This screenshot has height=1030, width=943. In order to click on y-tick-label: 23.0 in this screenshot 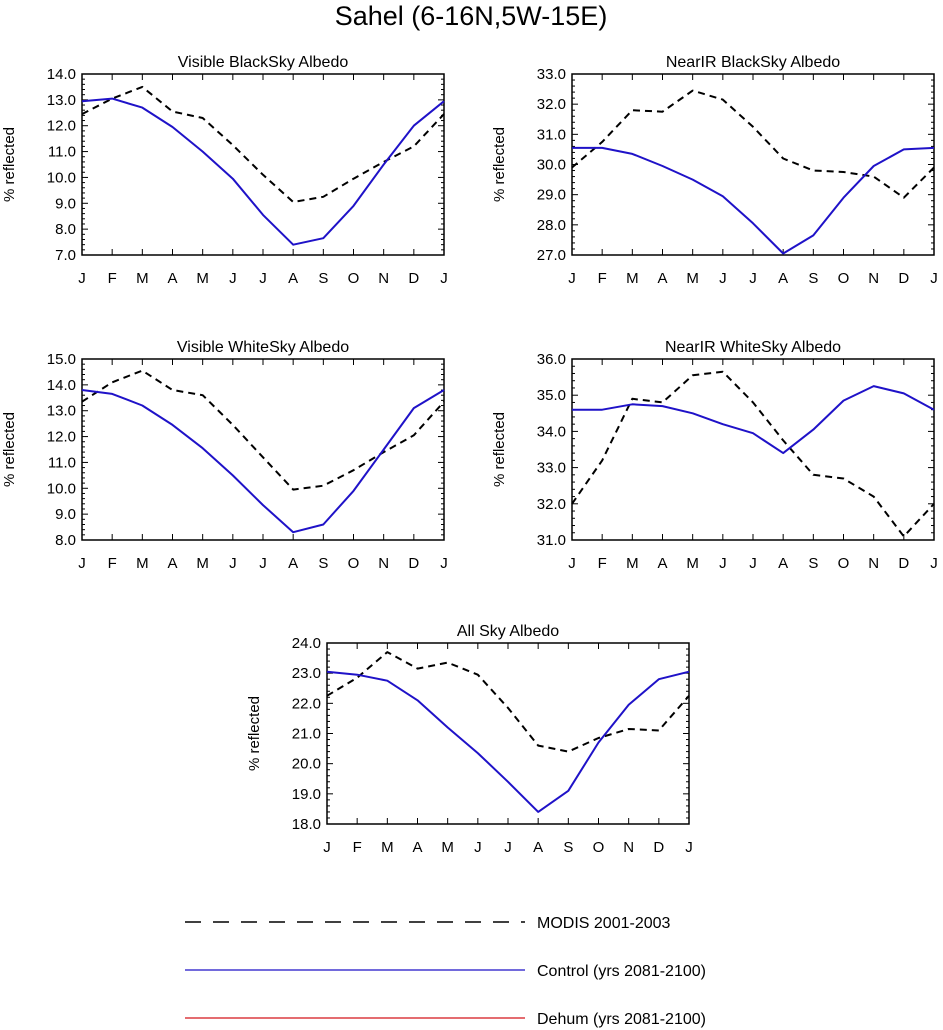, I will do `click(306, 673)`.